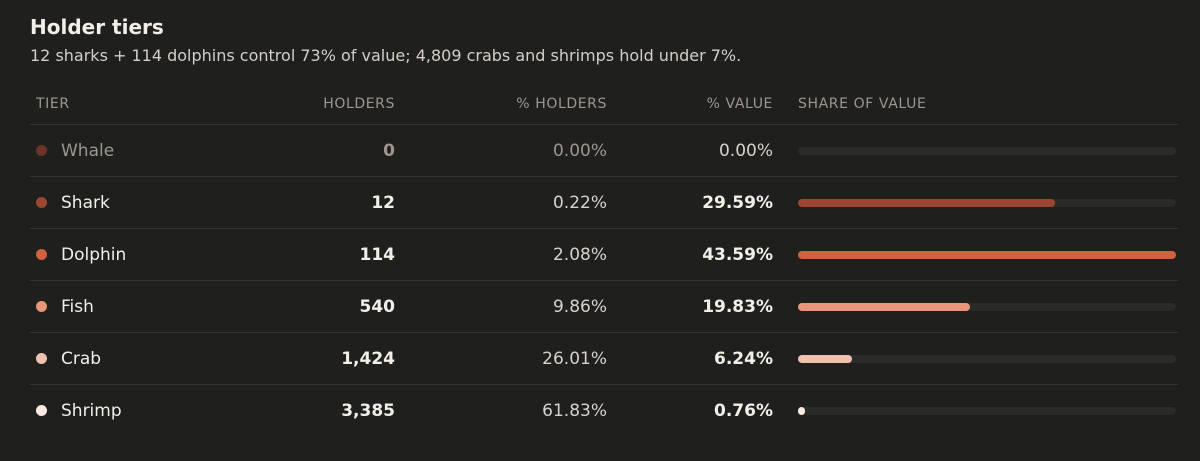 The image size is (1200, 461). I want to click on column-header-share: SHARE OF VALUE, so click(862, 104).